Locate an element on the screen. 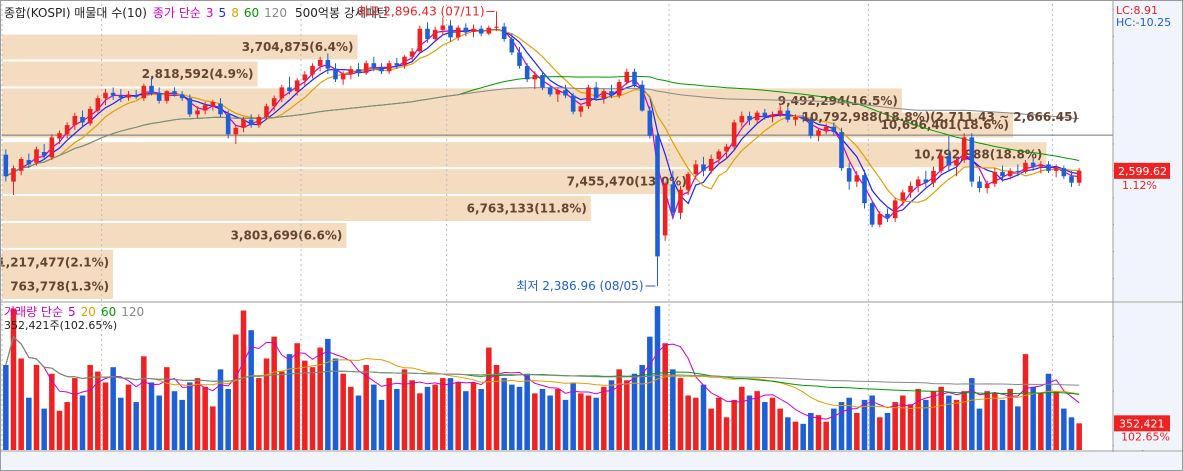 Image resolution: width=1183 pixels, height=471 pixels. volume-current-legend: 352,421주(102.65%) is located at coordinates (60, 325).